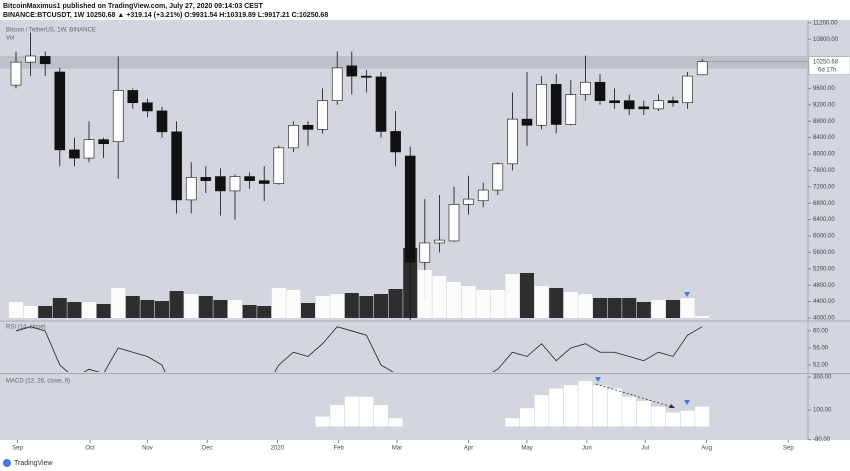  Describe the element at coordinates (821, 366) in the screenshot. I see `y-tick-label: 52.00` at that location.